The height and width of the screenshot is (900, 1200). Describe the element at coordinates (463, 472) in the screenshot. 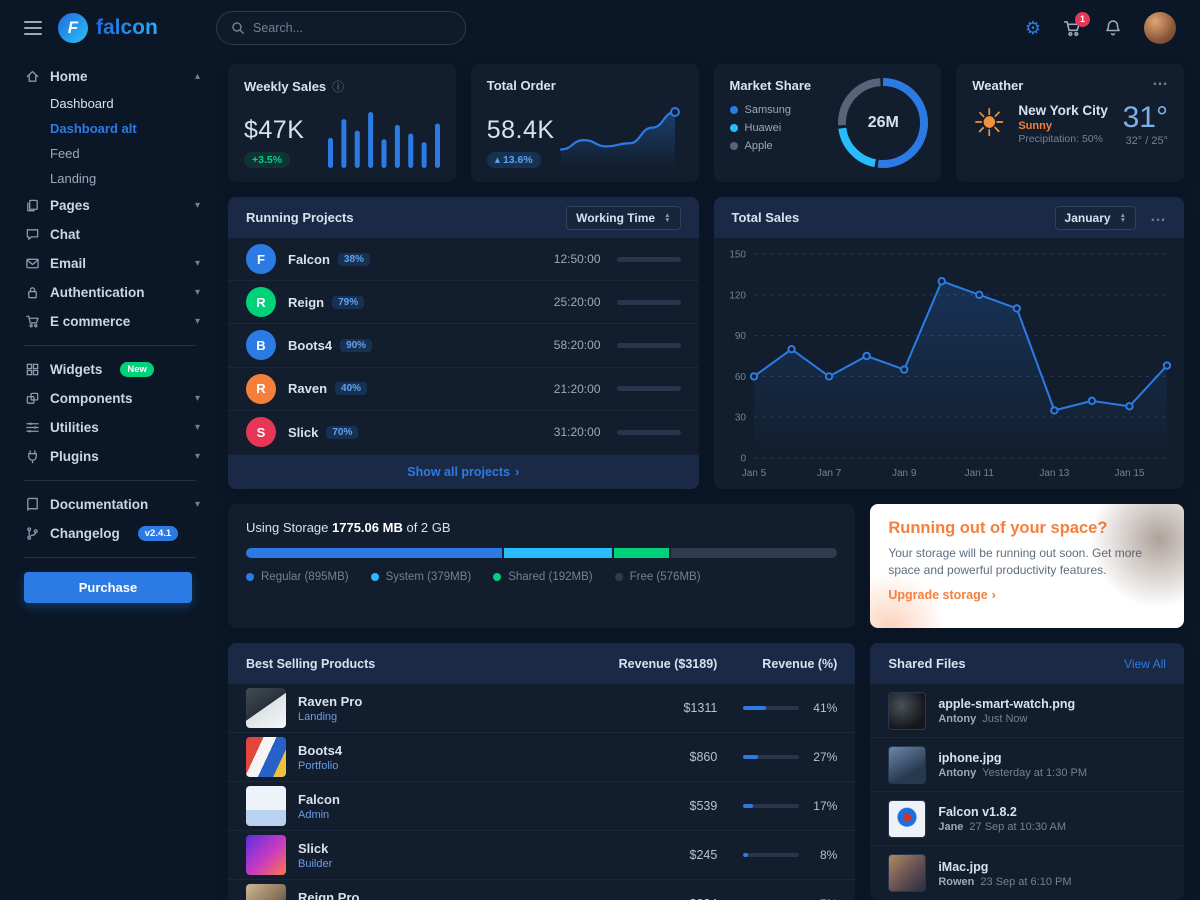

I see `show-all-projects-link: Show all projects ›` at that location.